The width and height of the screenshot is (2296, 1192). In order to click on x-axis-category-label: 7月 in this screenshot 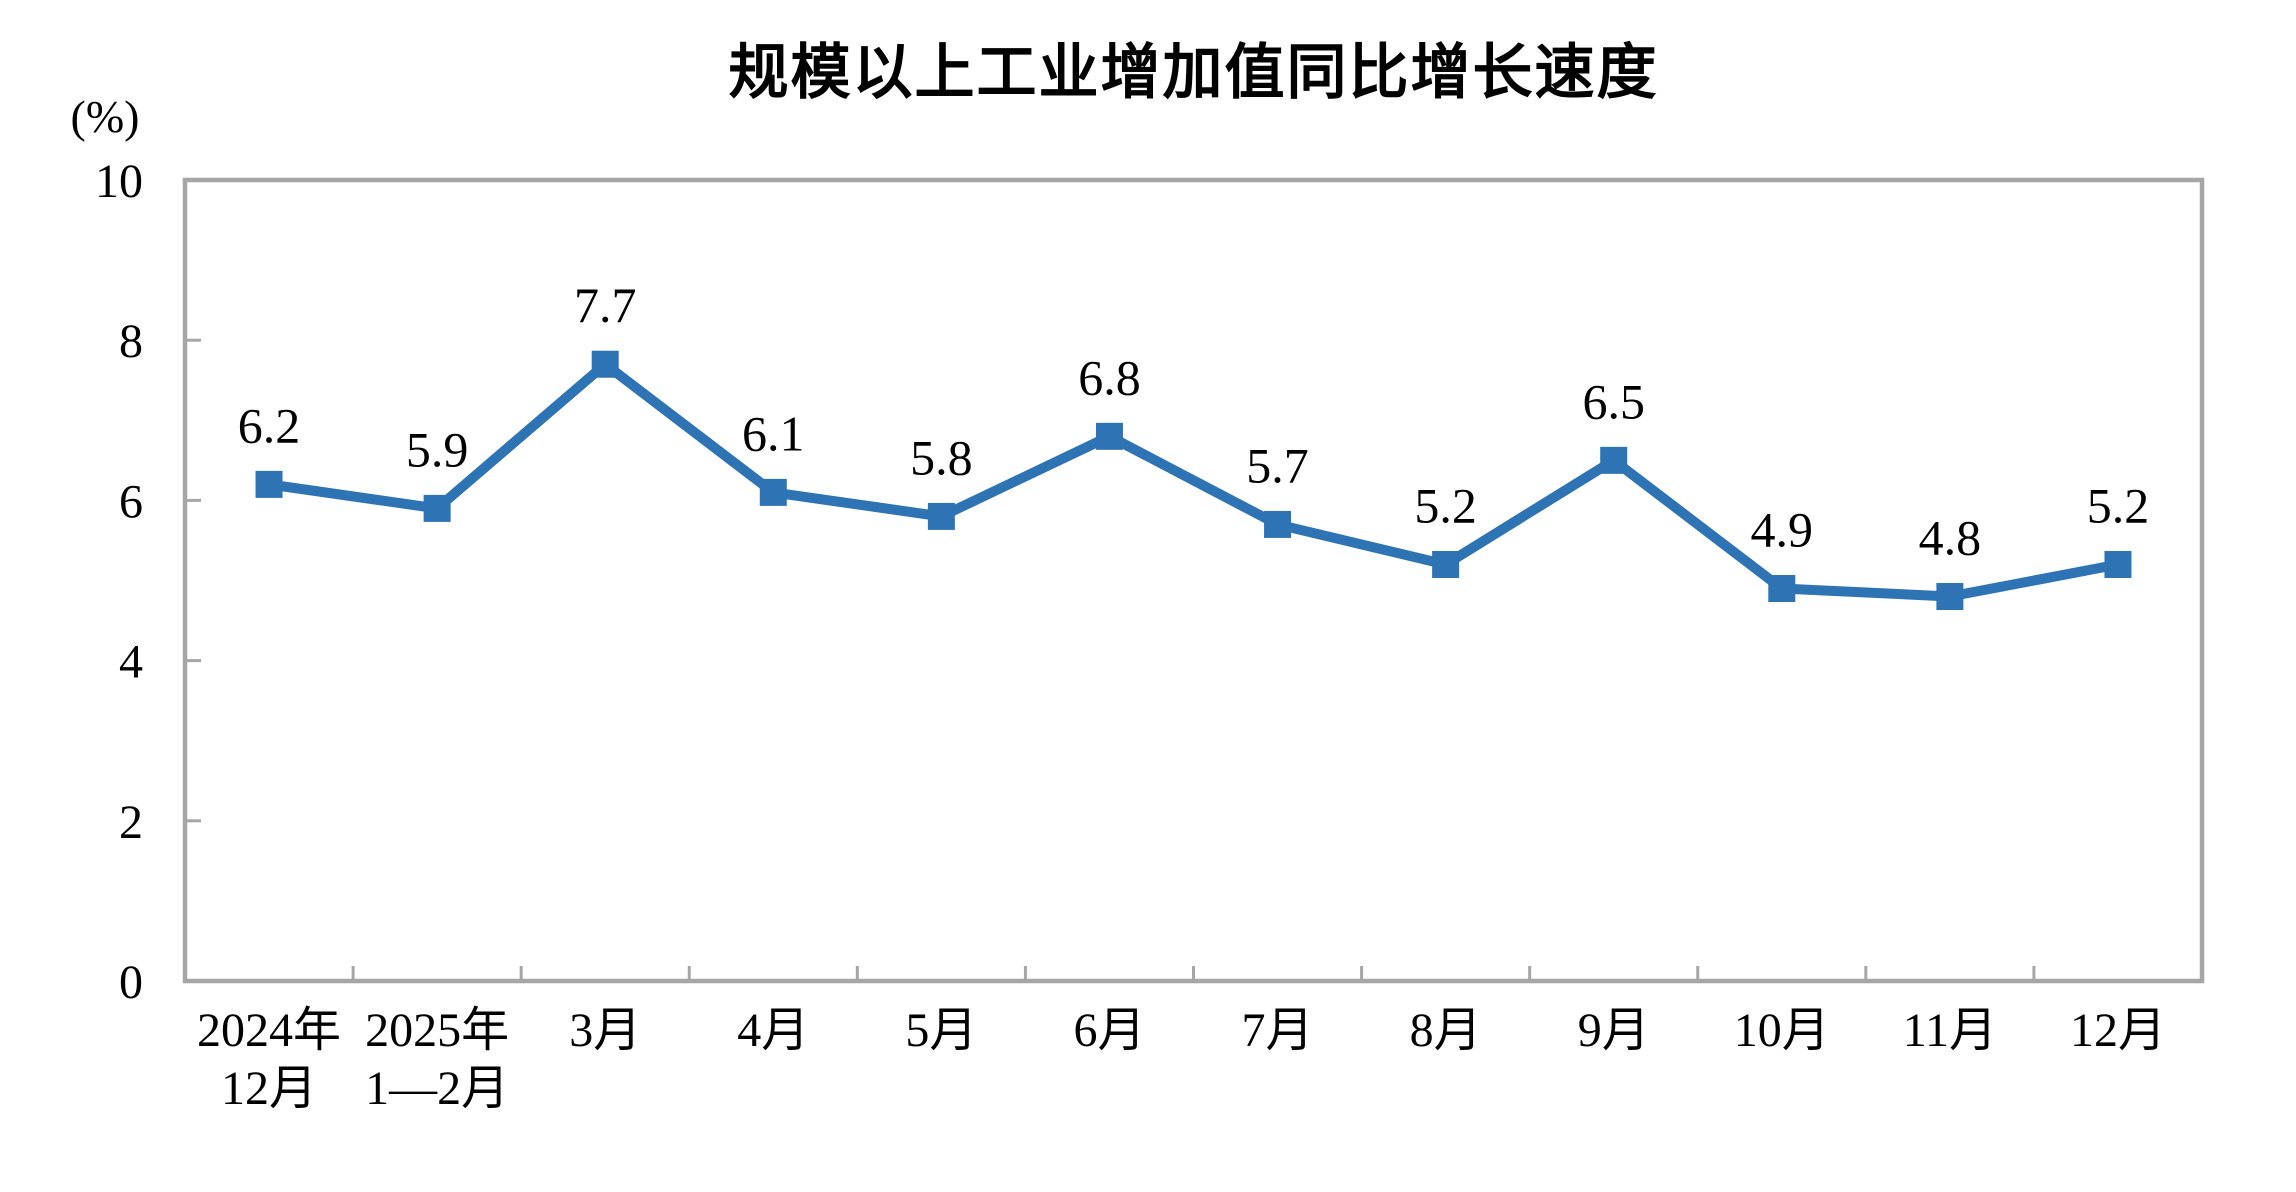, I will do `click(1278, 1030)`.